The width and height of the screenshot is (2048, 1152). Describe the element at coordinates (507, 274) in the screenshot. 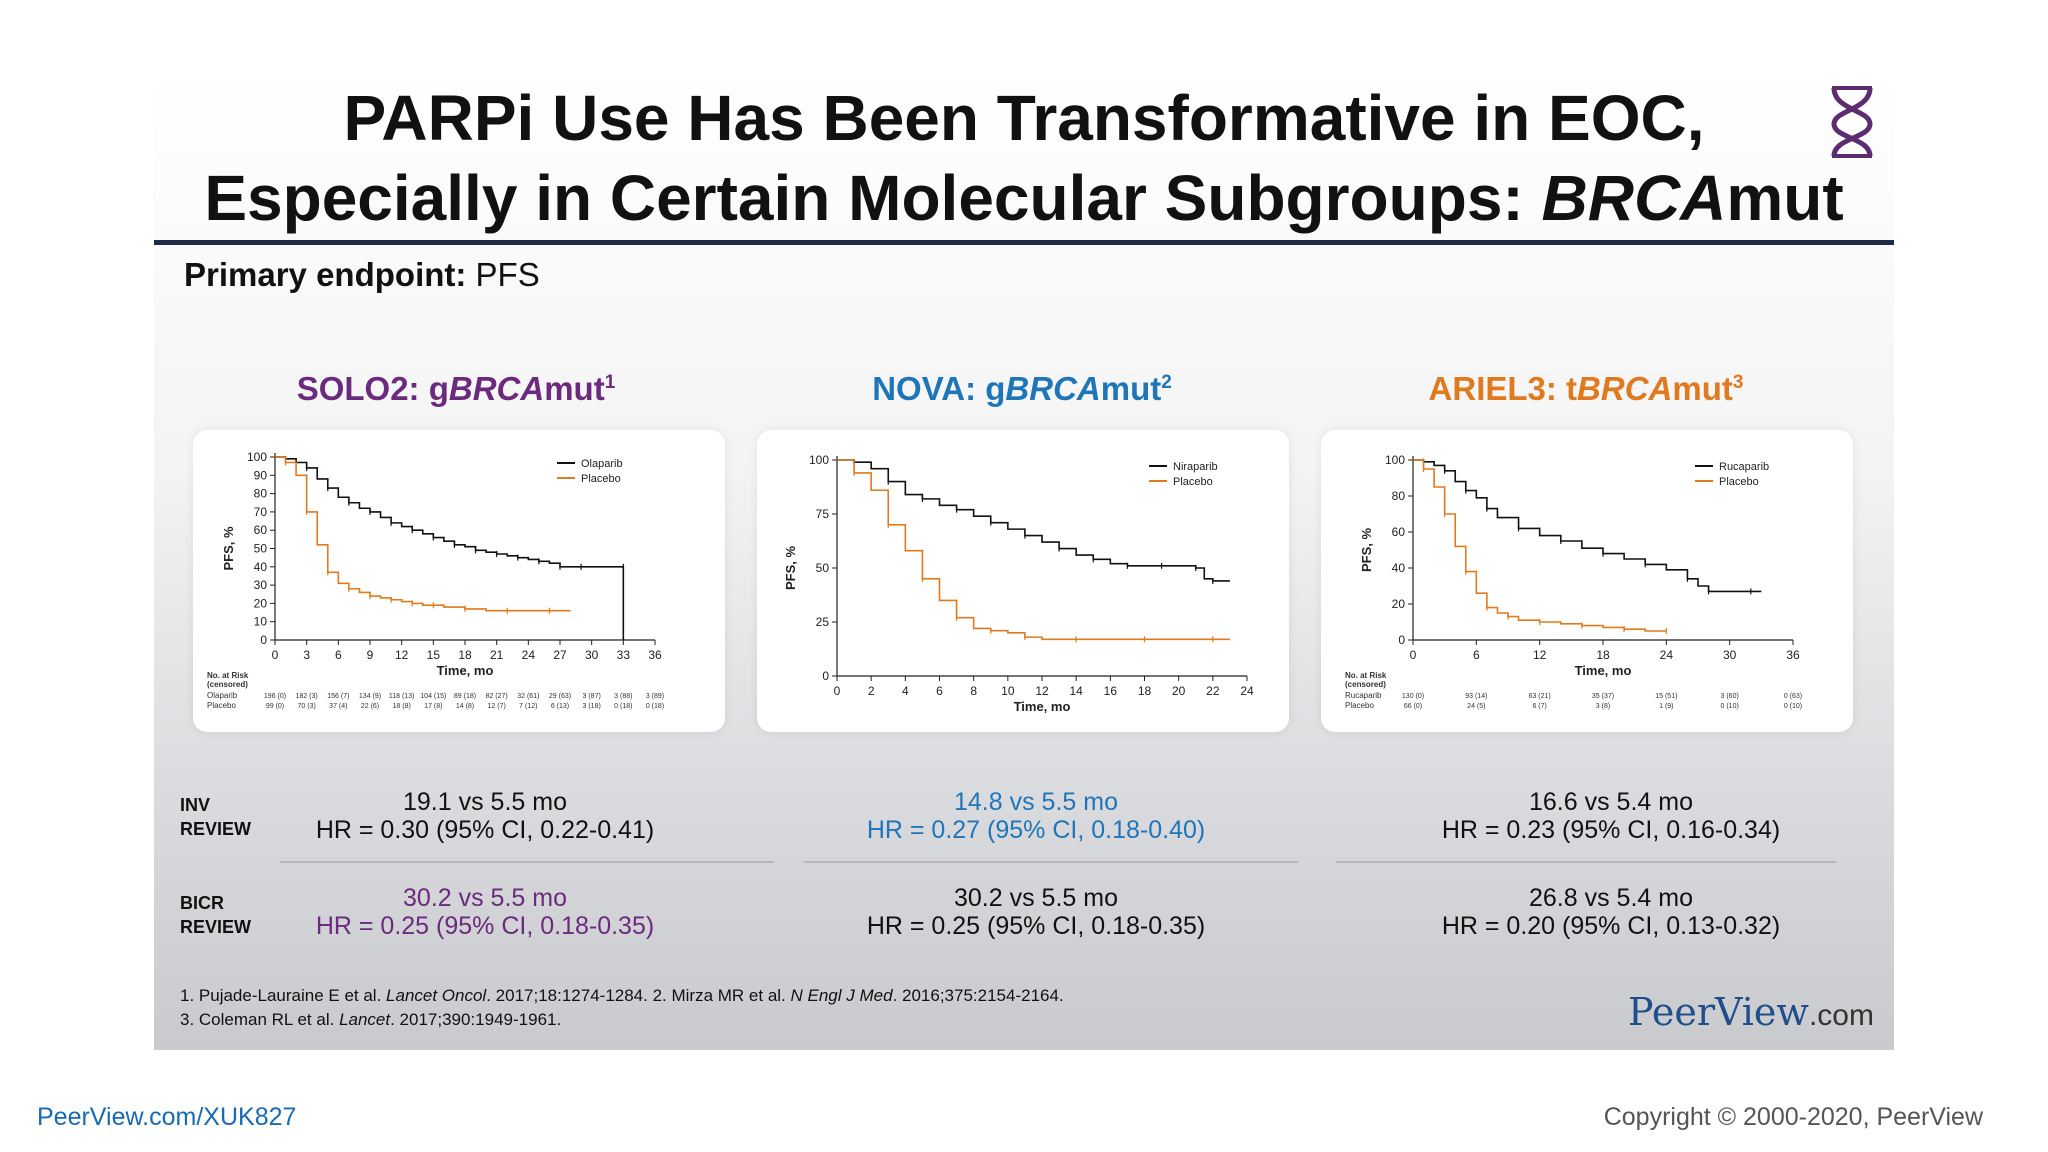

I see `endpoint-value: PFS` at that location.